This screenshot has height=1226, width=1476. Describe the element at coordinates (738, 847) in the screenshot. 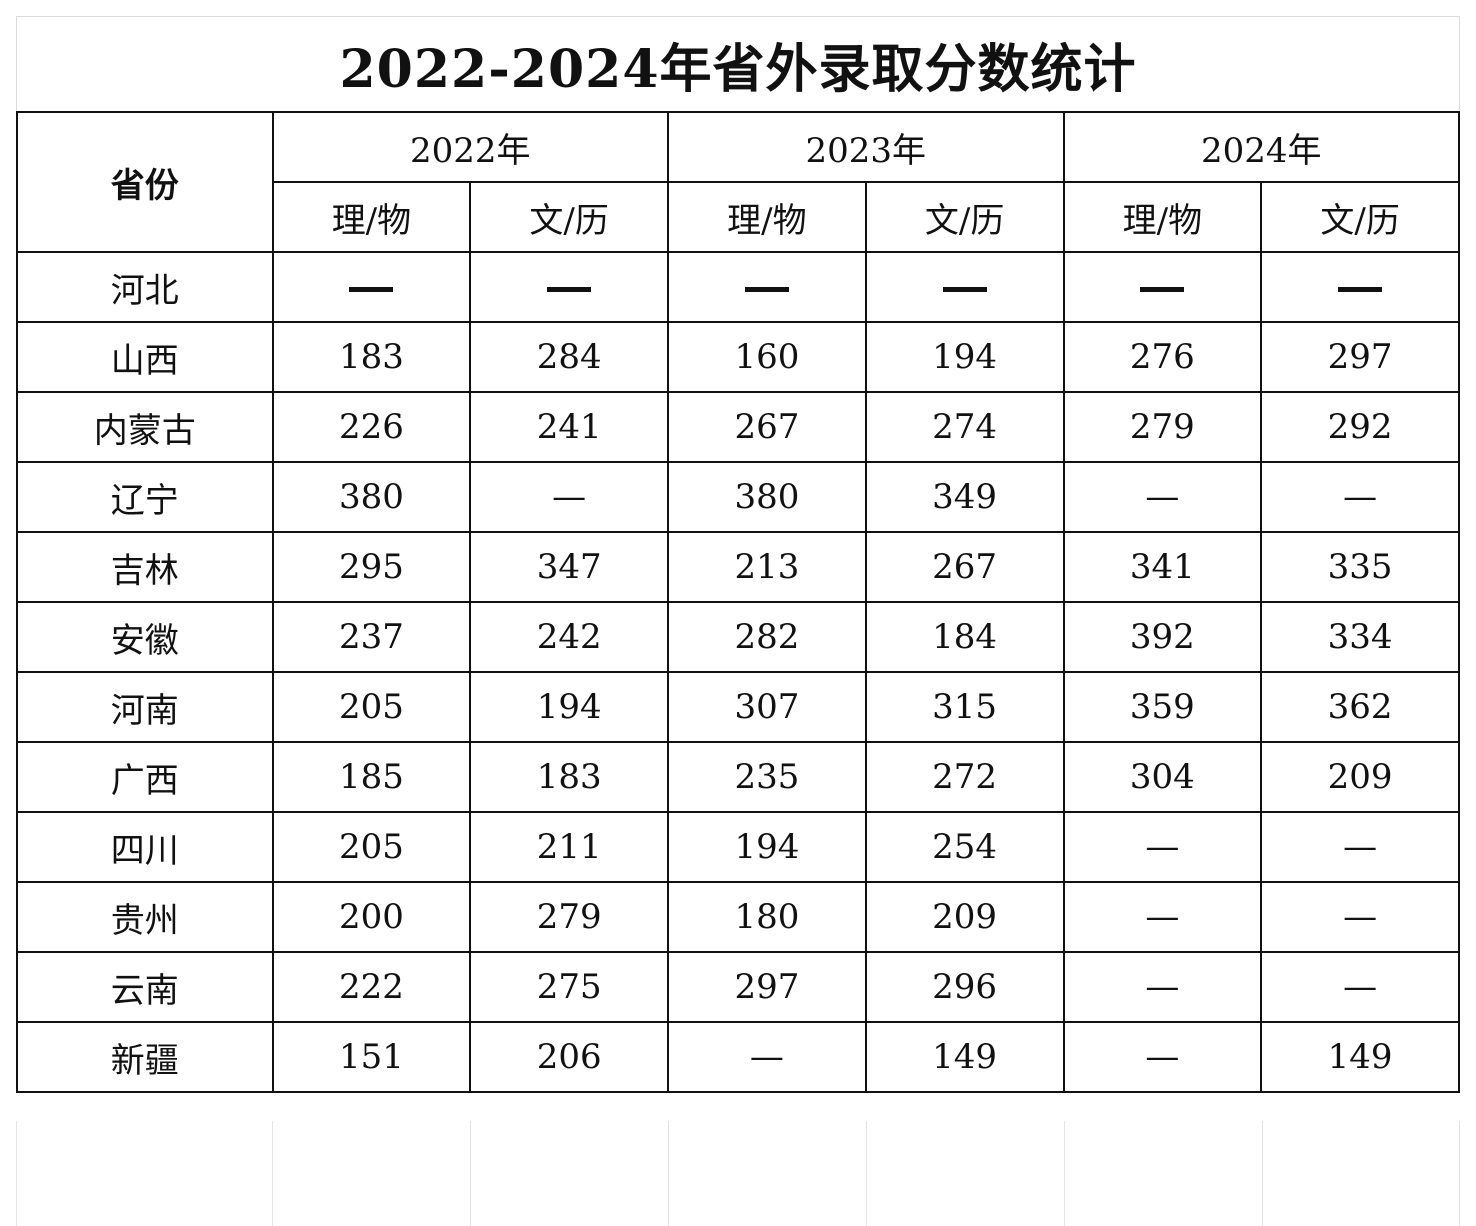

I see `table-row: 四川 205 211 194 254— —` at that location.